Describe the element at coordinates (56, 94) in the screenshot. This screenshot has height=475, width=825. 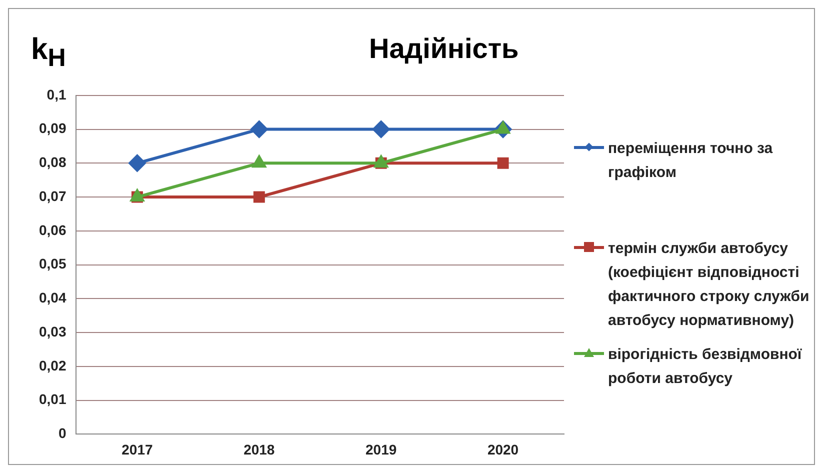
I see `y-tick-label: 0,1` at that location.